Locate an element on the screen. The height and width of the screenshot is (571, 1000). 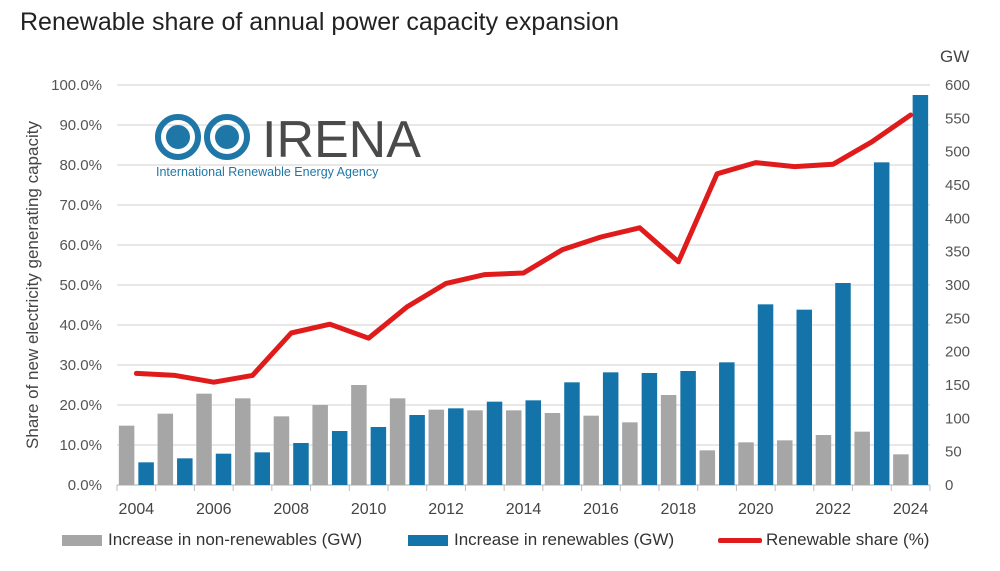
legend-swatch-red-line is located at coordinates (740, 540).